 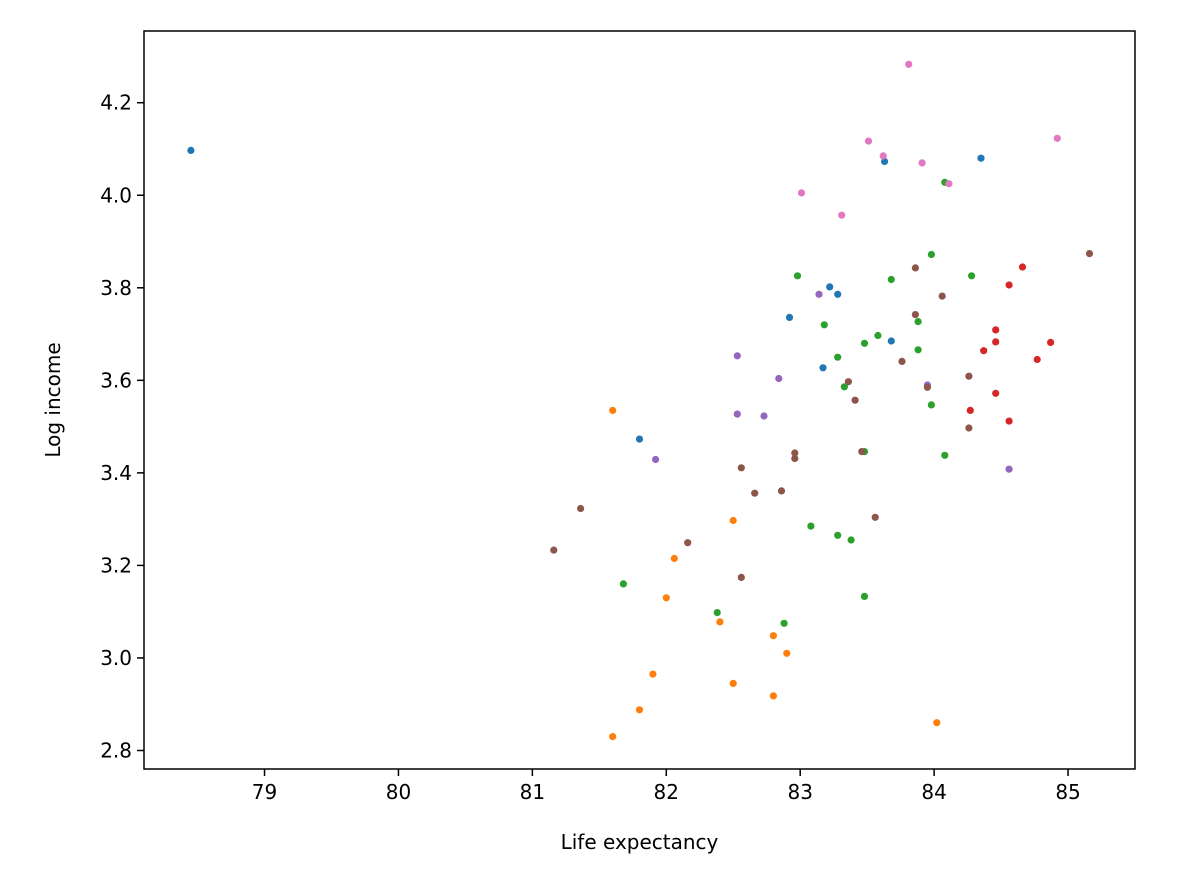 I want to click on x-tick-label: 82, so click(x=666, y=792).